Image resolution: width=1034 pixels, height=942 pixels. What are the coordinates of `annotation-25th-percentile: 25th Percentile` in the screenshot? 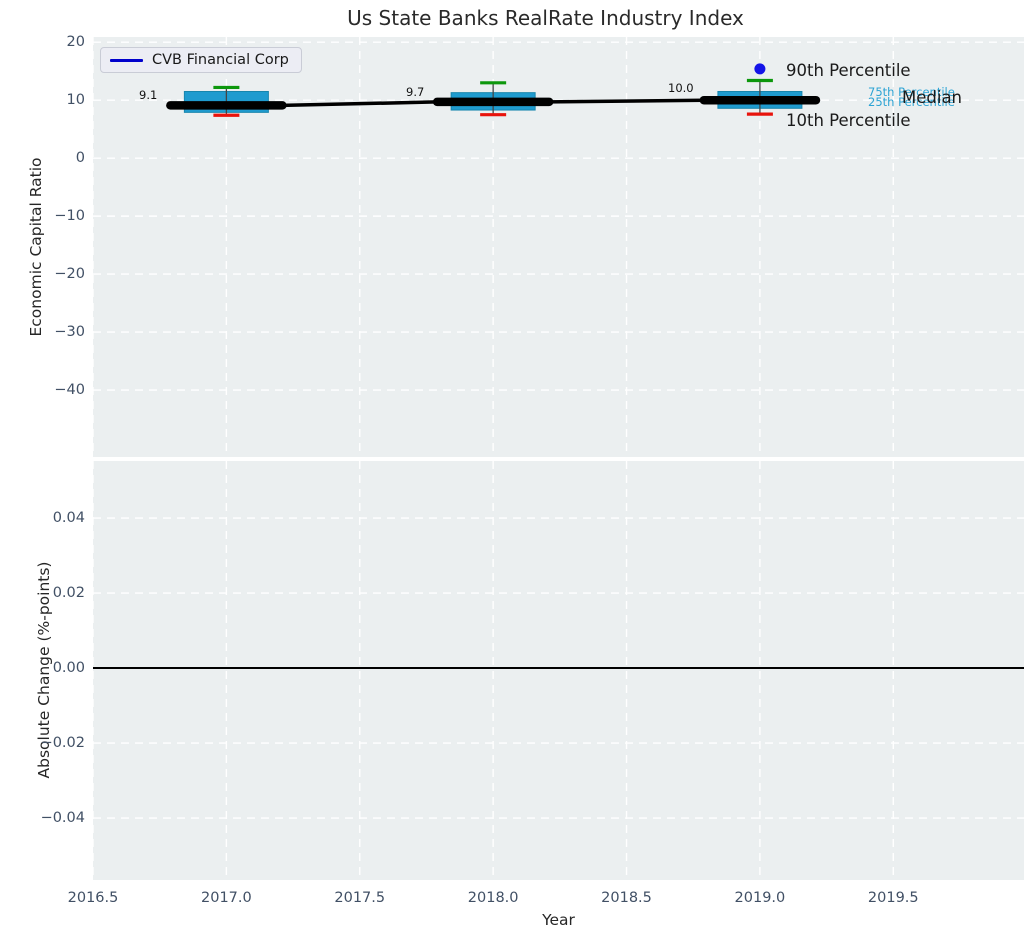 It's located at (911, 102).